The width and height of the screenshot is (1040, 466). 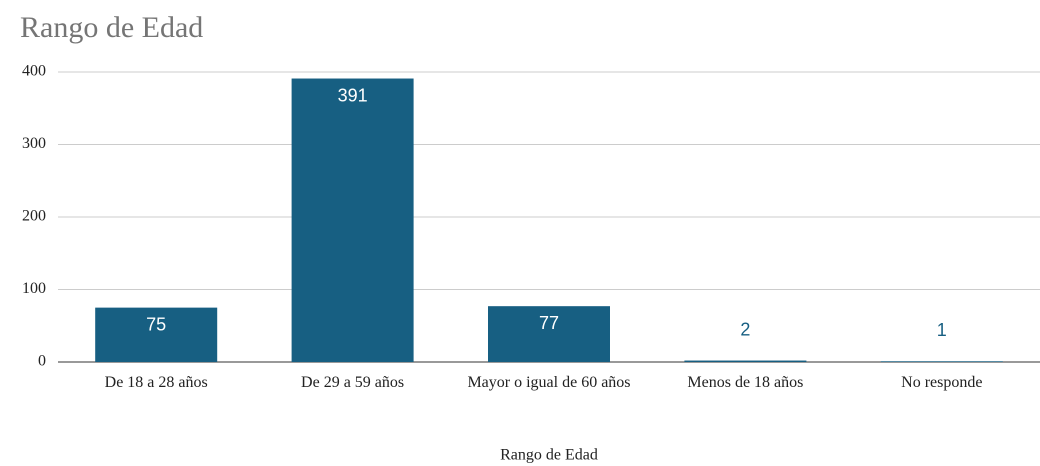 I want to click on chart-title: Rango de Edad, so click(x=111, y=27).